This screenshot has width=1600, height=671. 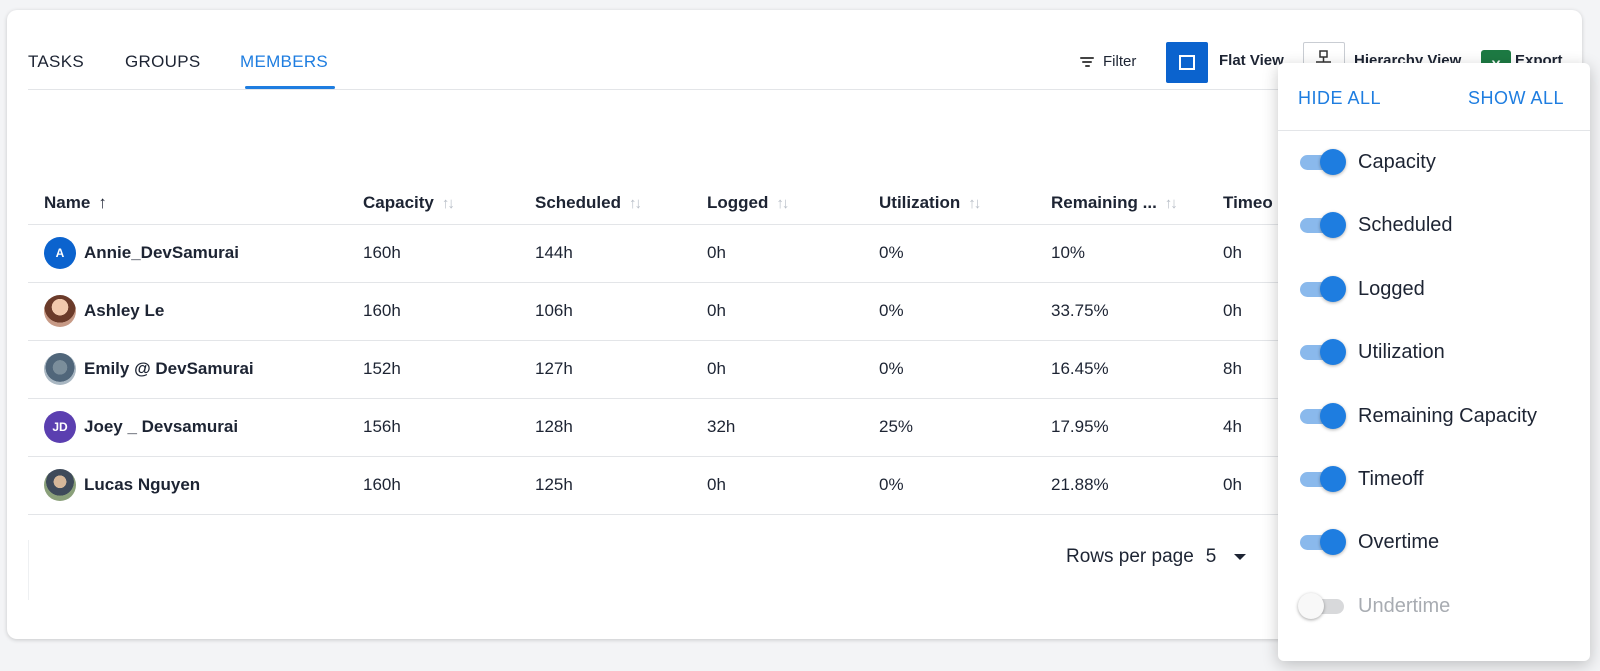 What do you see at coordinates (621, 485) in the screenshot?
I see `scheduled-cell: 125h` at bounding box center [621, 485].